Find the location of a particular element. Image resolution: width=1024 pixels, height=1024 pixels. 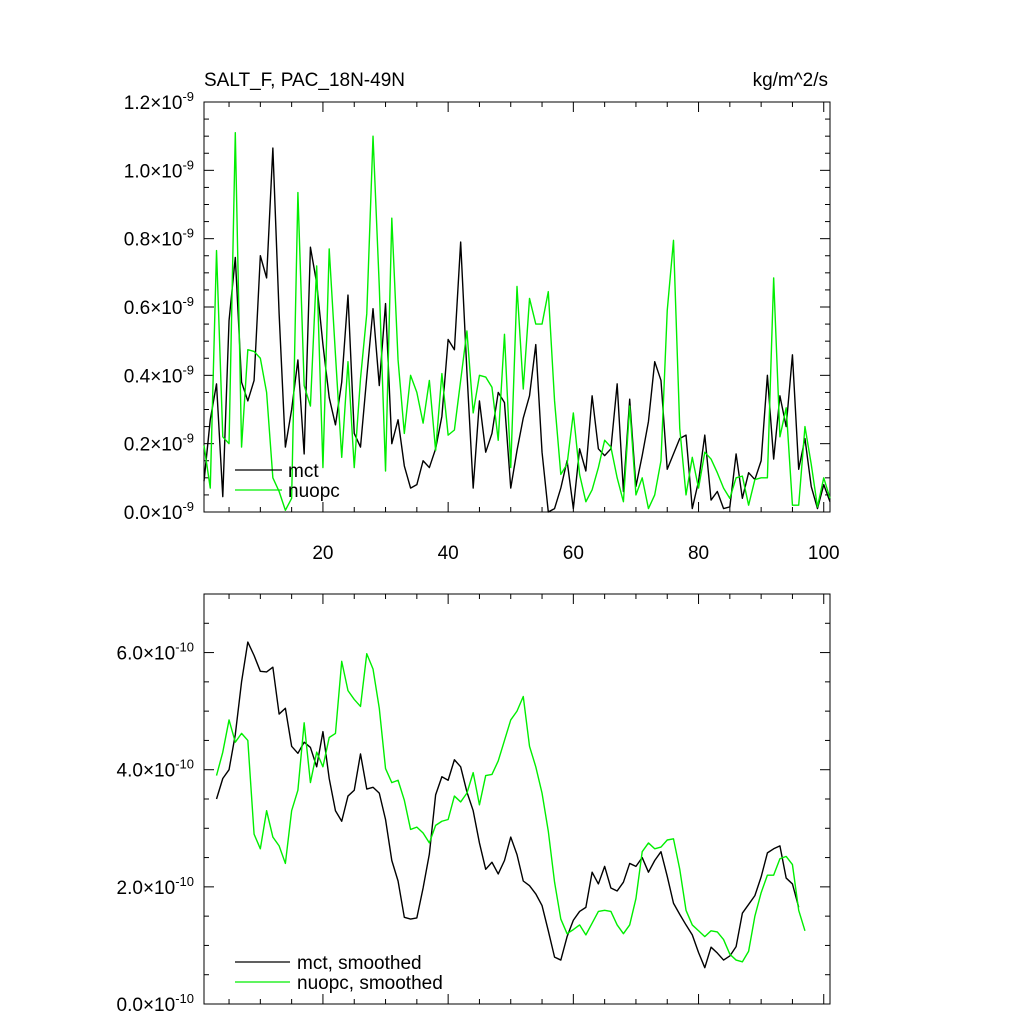

bottom-legend: mct, smoothed nuopc, smoothed is located at coordinates (339, 973).